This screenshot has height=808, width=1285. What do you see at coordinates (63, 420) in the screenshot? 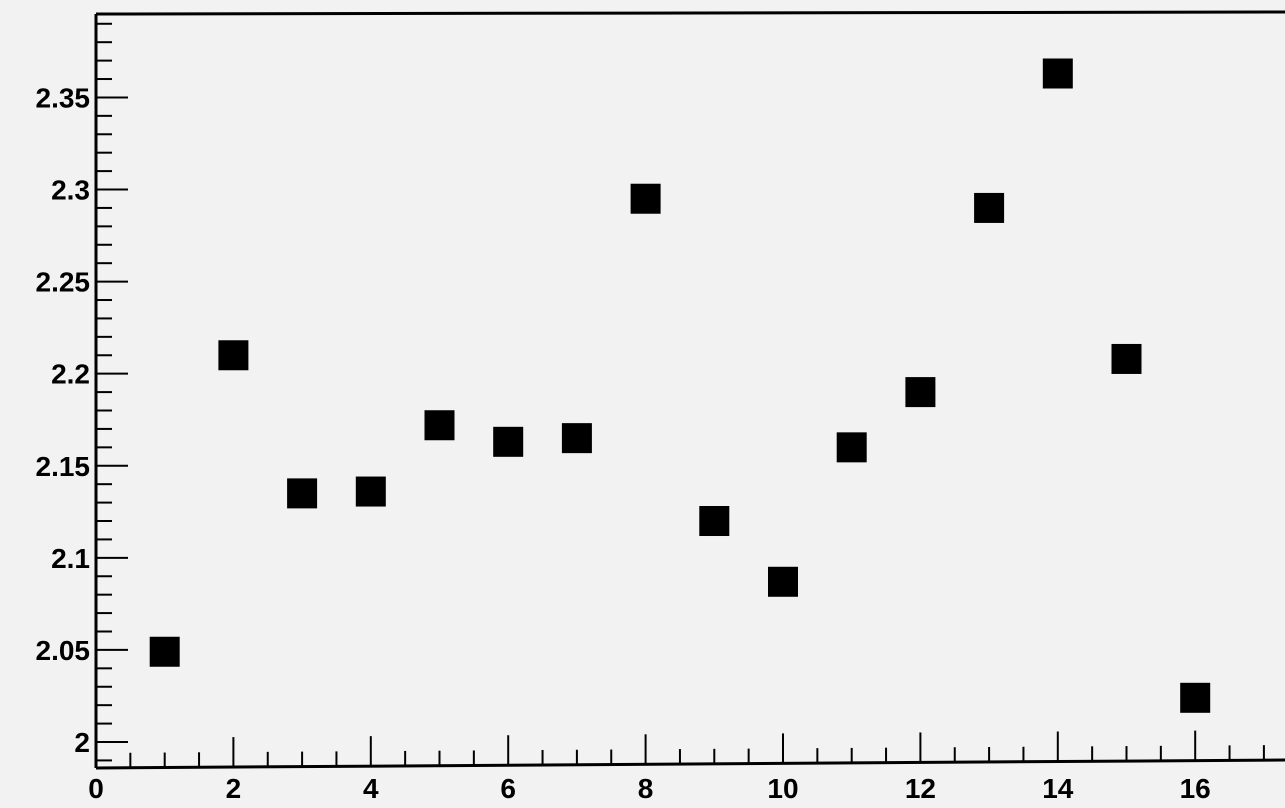
I see `y-axis-tick-labels: 2 2.05 2.1 2.15 2.2 2.25 2.3 2.35` at bounding box center [63, 420].